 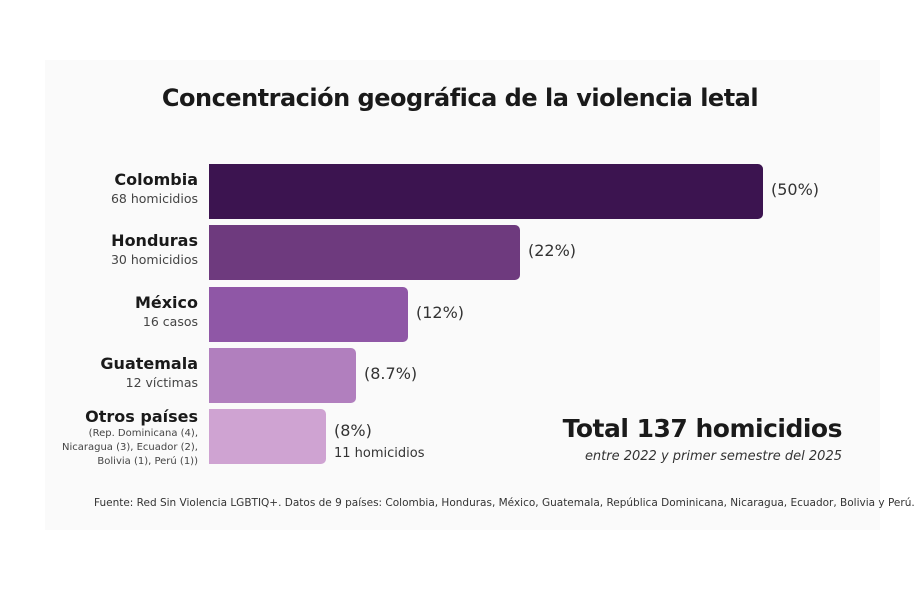 What do you see at coordinates (460, 375) in the screenshot?
I see `bar-row: Guatemala 12 víctimas (8.7%)` at bounding box center [460, 375].